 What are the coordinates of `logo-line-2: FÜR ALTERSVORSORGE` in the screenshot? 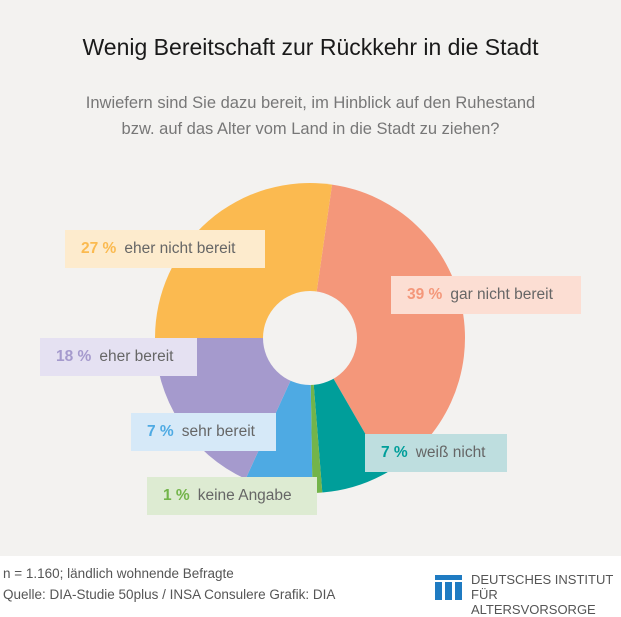 It's located at (533, 602).